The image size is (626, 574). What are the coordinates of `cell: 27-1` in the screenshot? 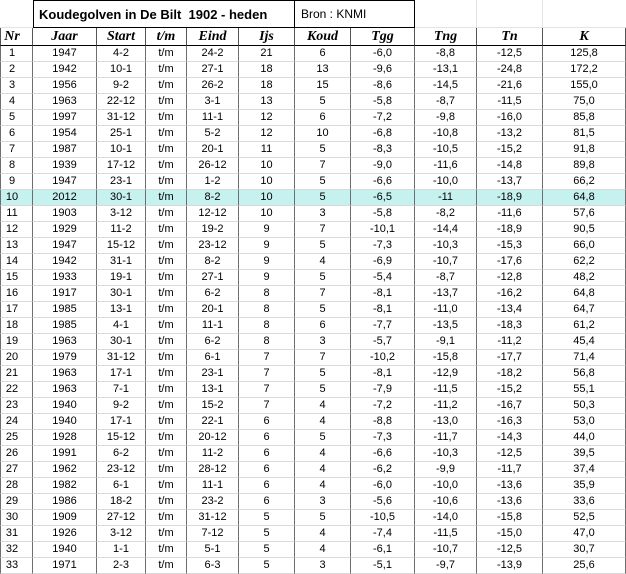 It's located at (213, 70).